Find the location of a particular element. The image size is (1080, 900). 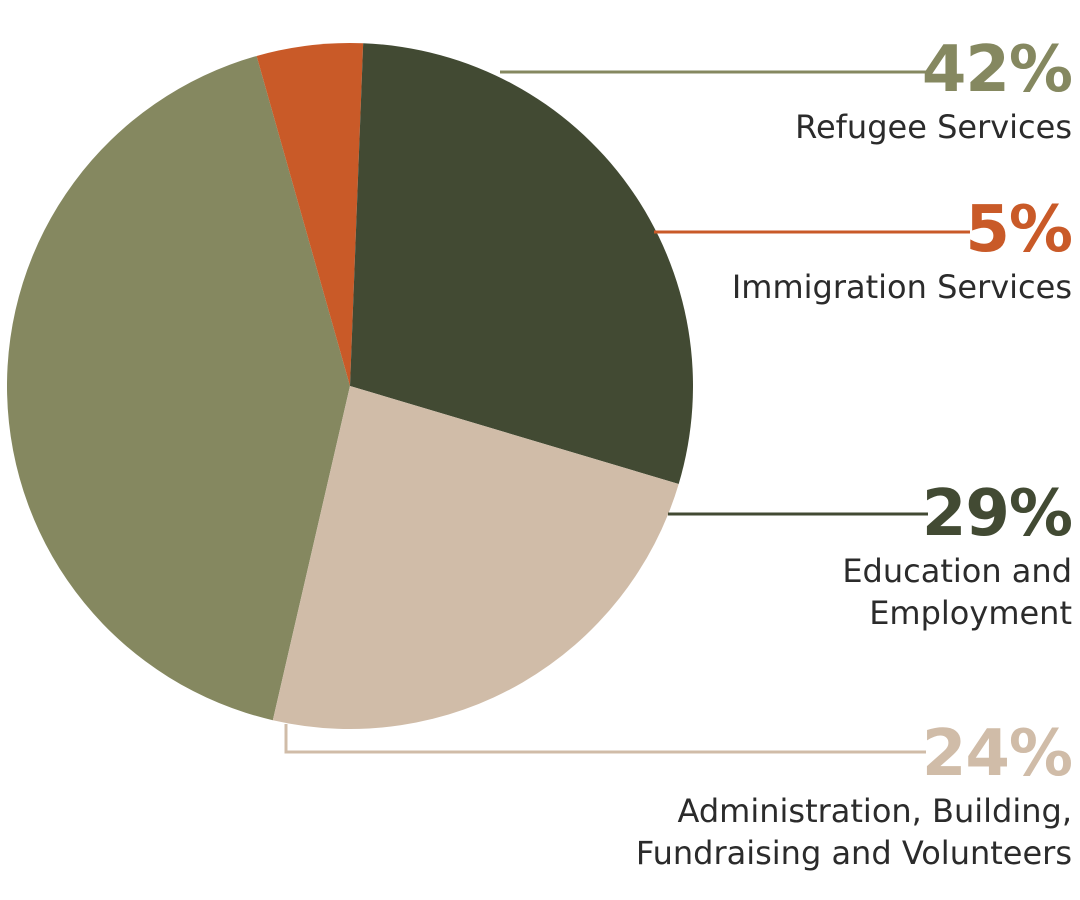

pie-slice-immigration-services is located at coordinates (310, 214).